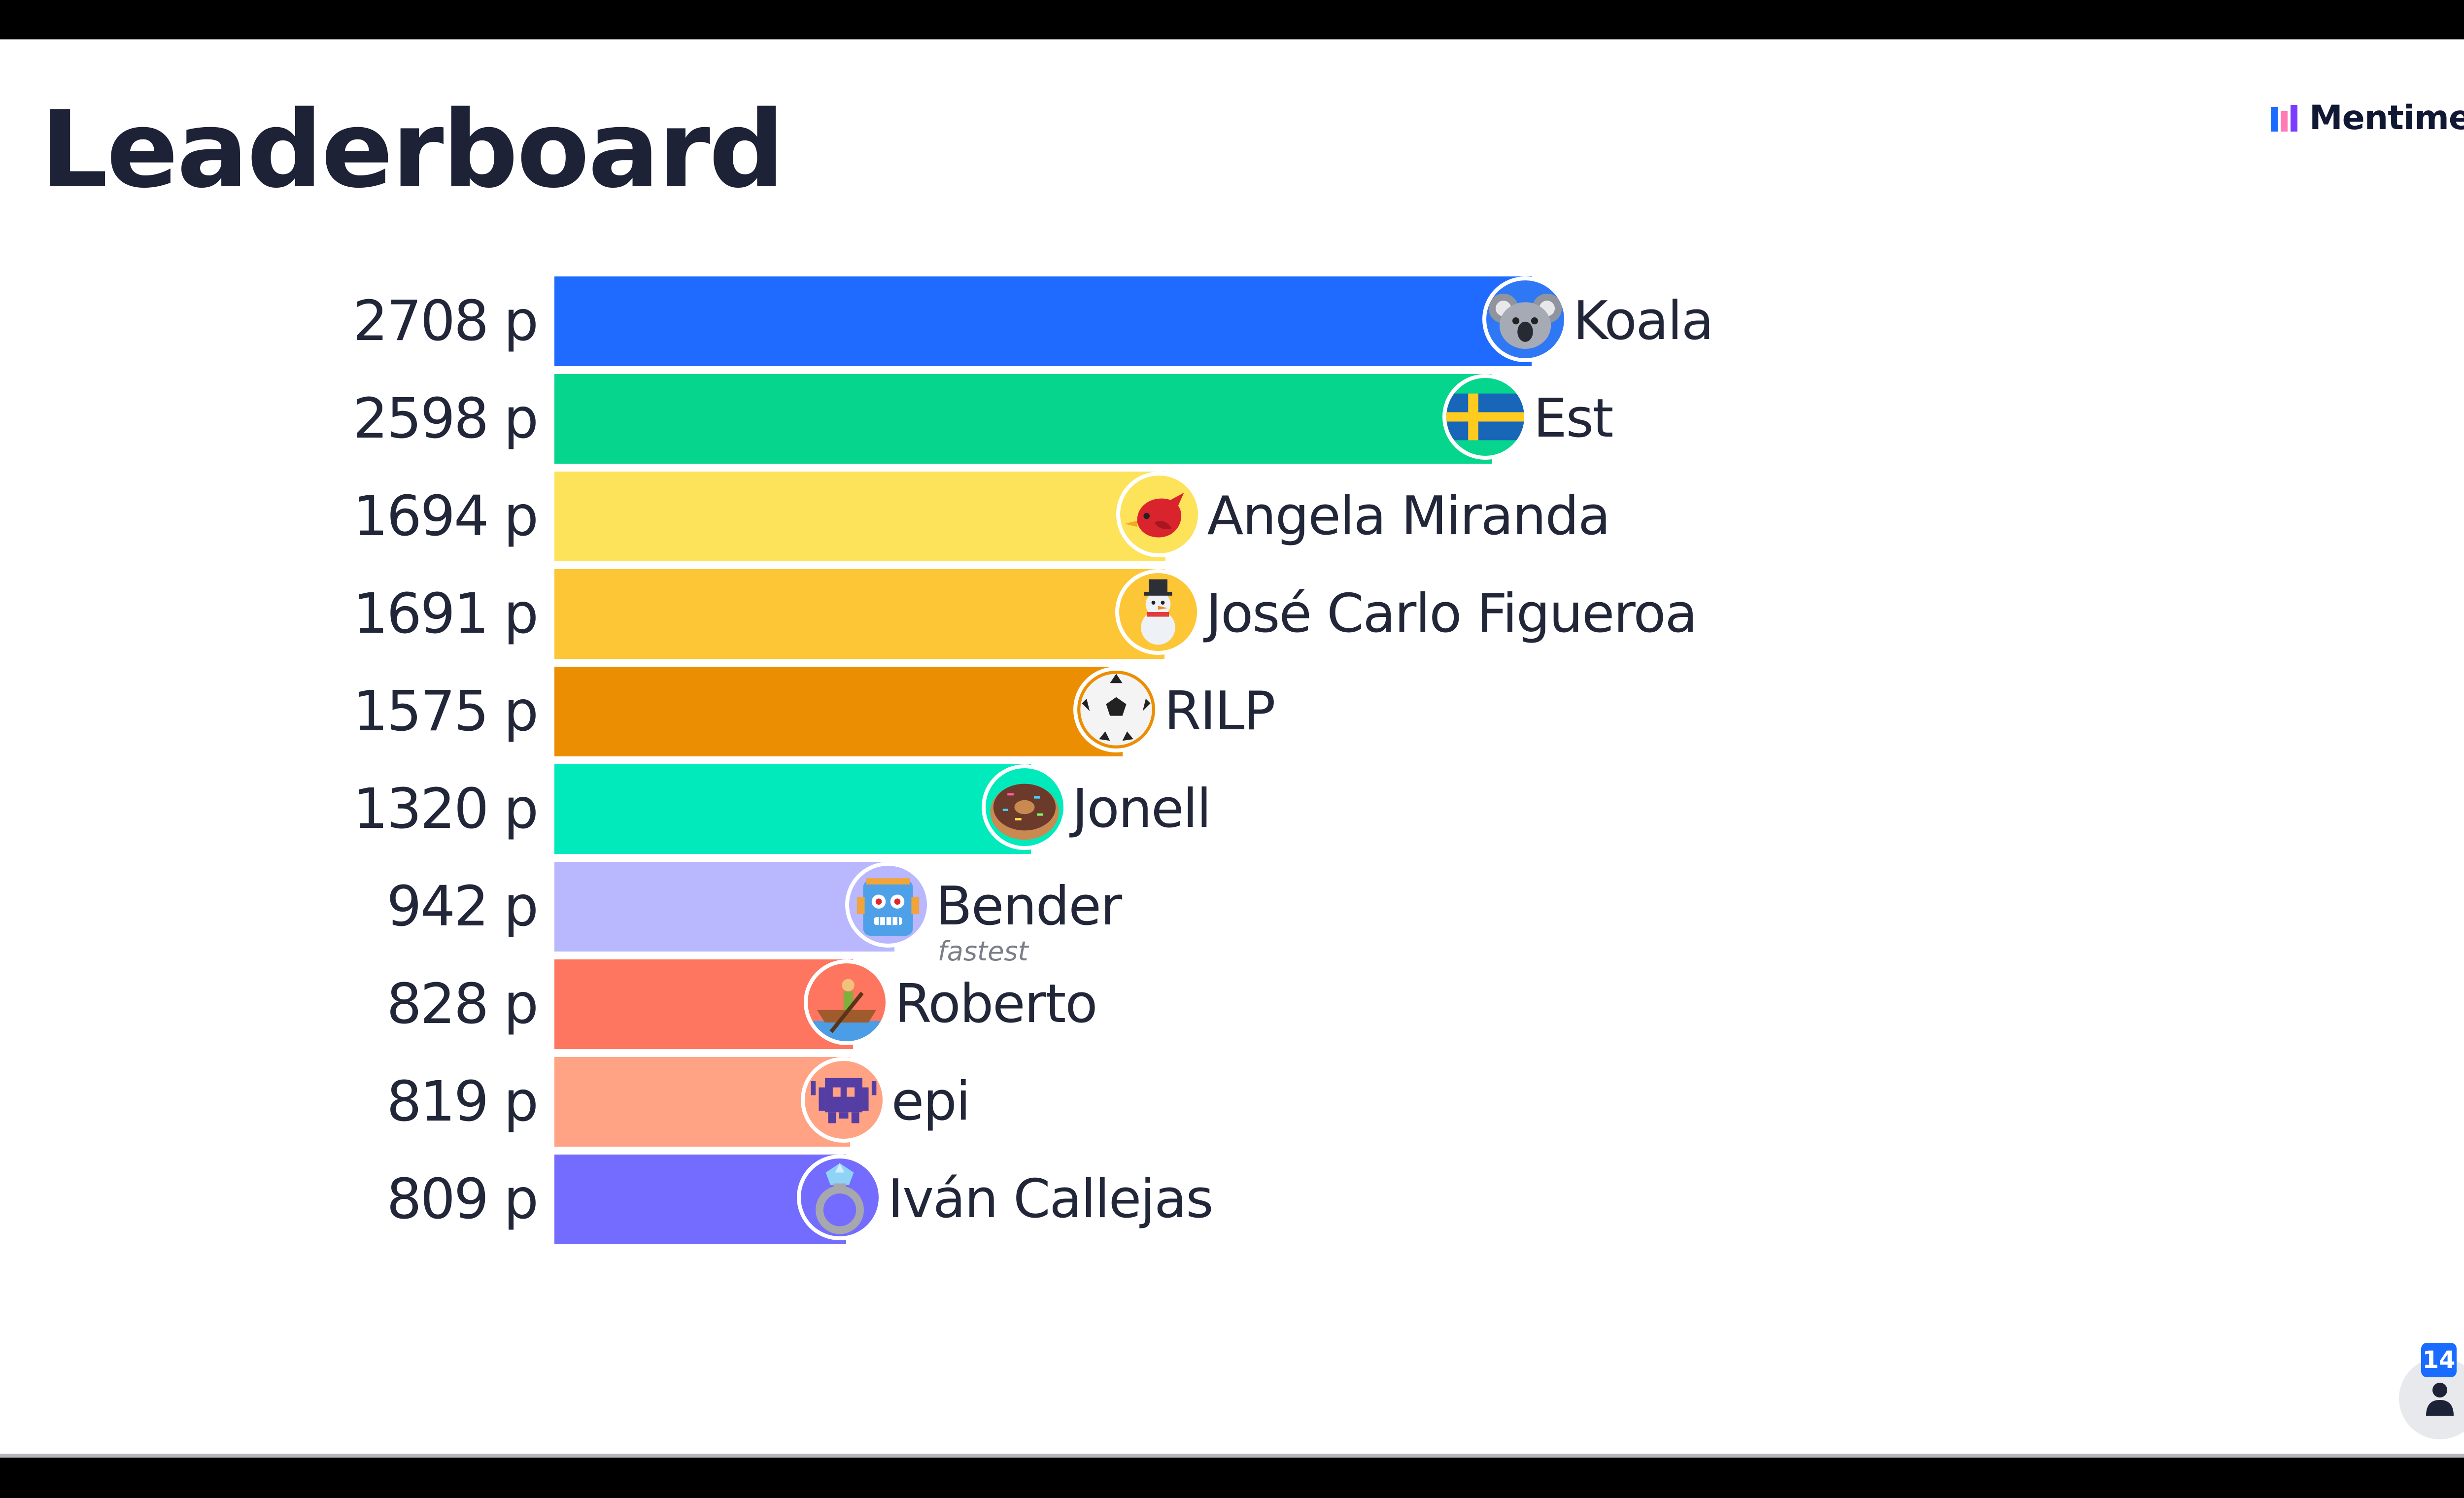 The image size is (2464, 1498). I want to click on leaderboard-row: 1694 p Angela Miranda, so click(911, 516).